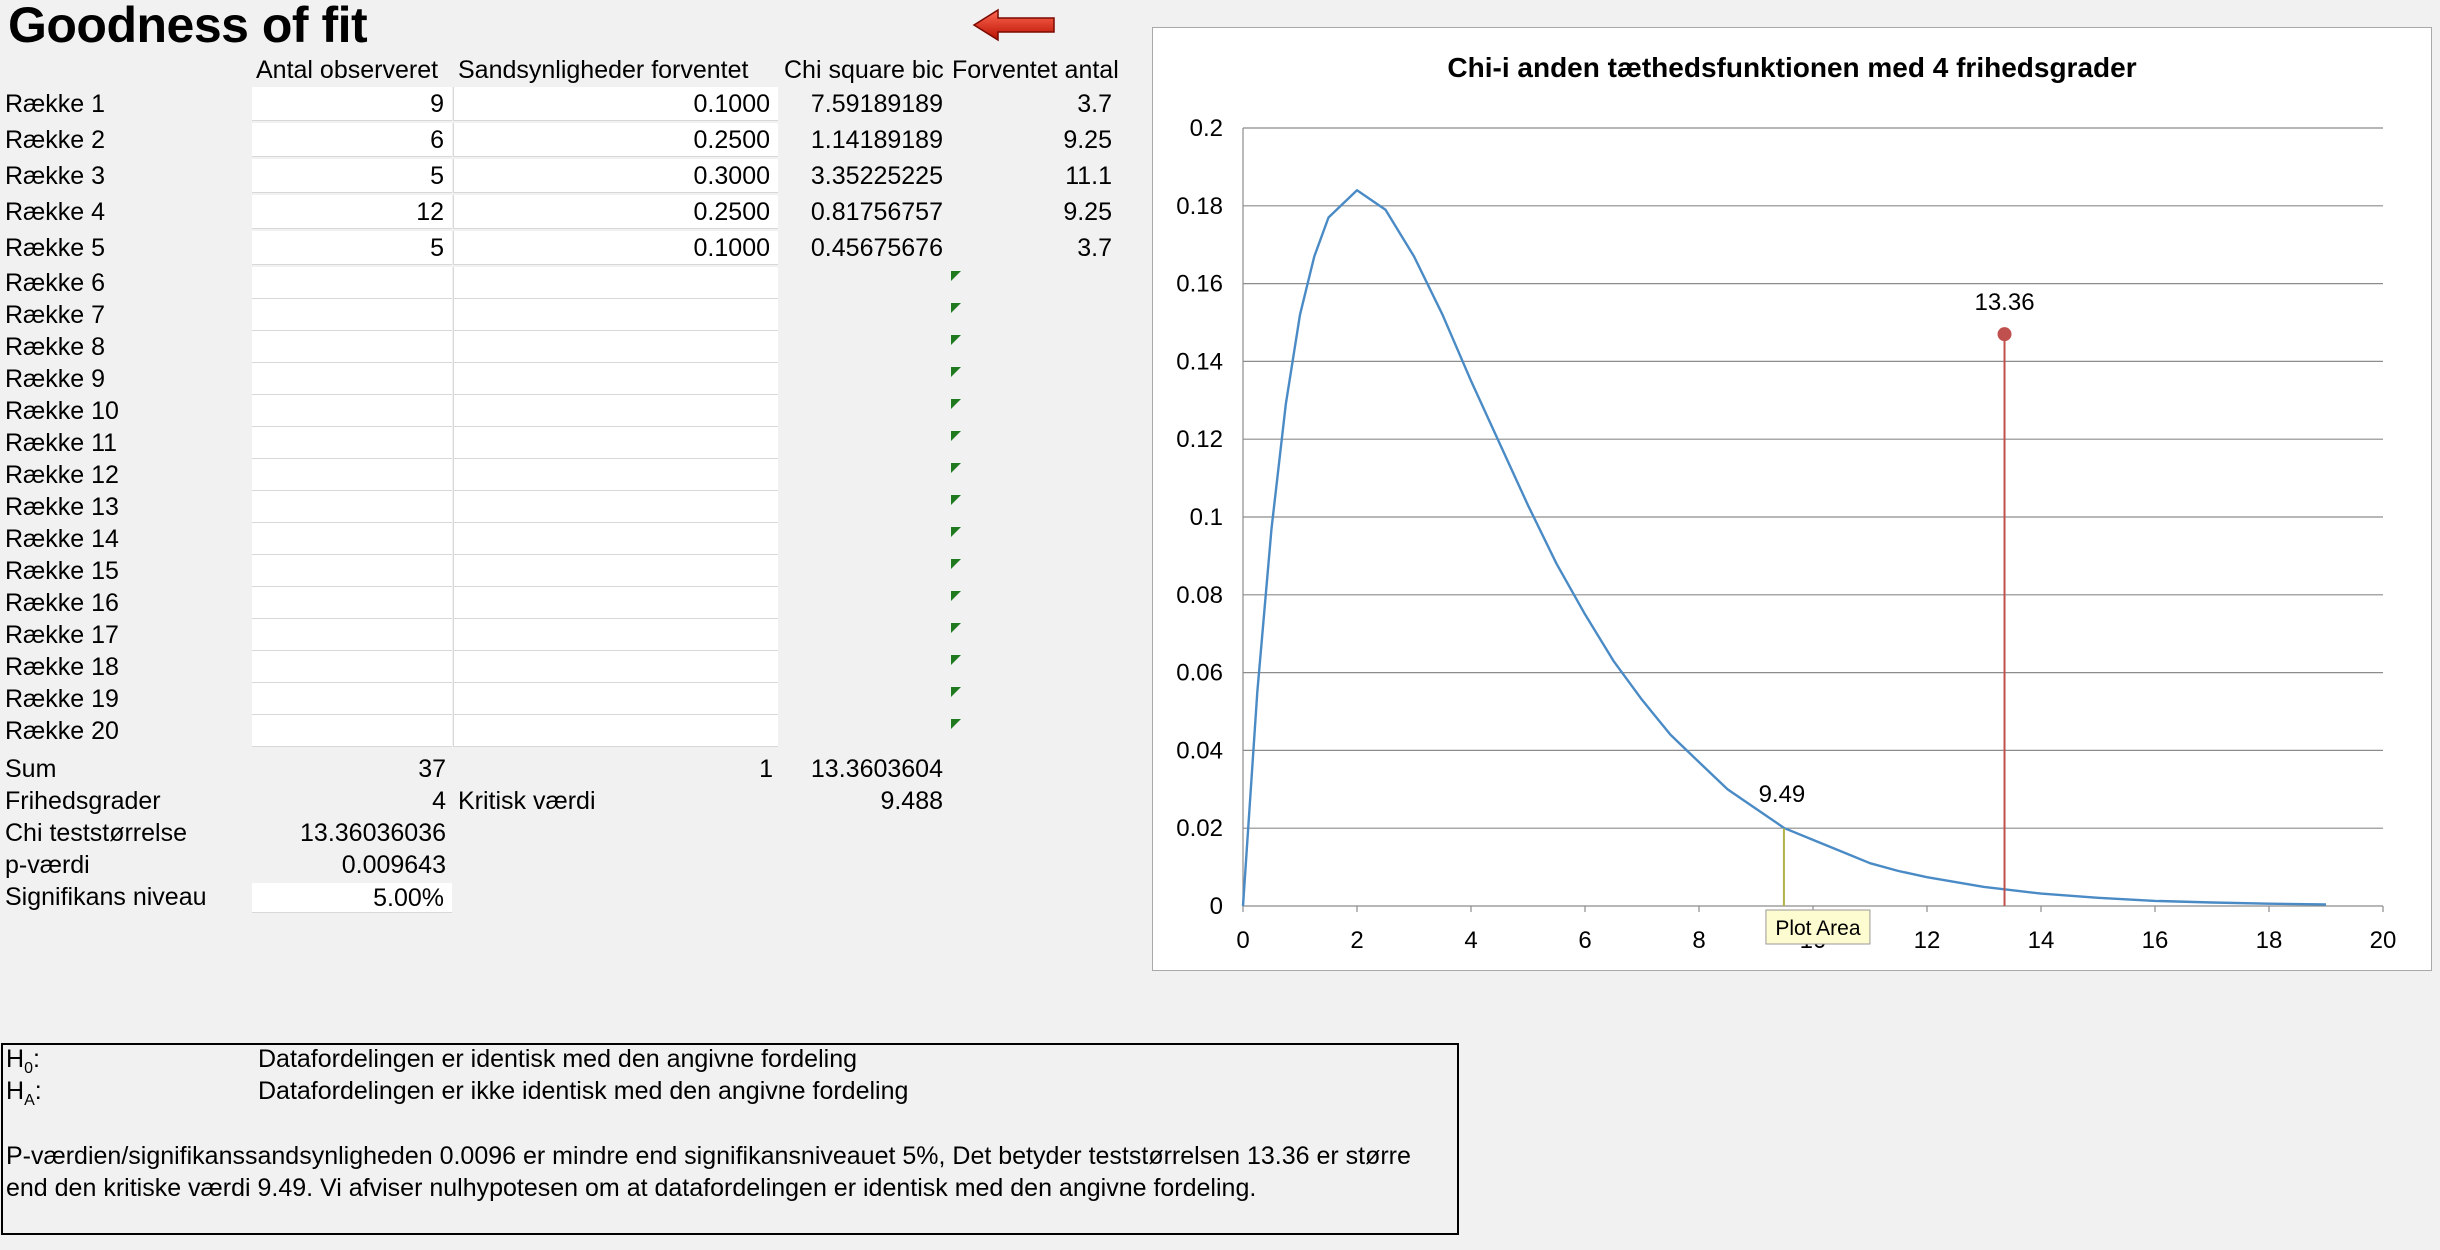  What do you see at coordinates (23, 1061) in the screenshot?
I see `h0-label: H0:` at bounding box center [23, 1061].